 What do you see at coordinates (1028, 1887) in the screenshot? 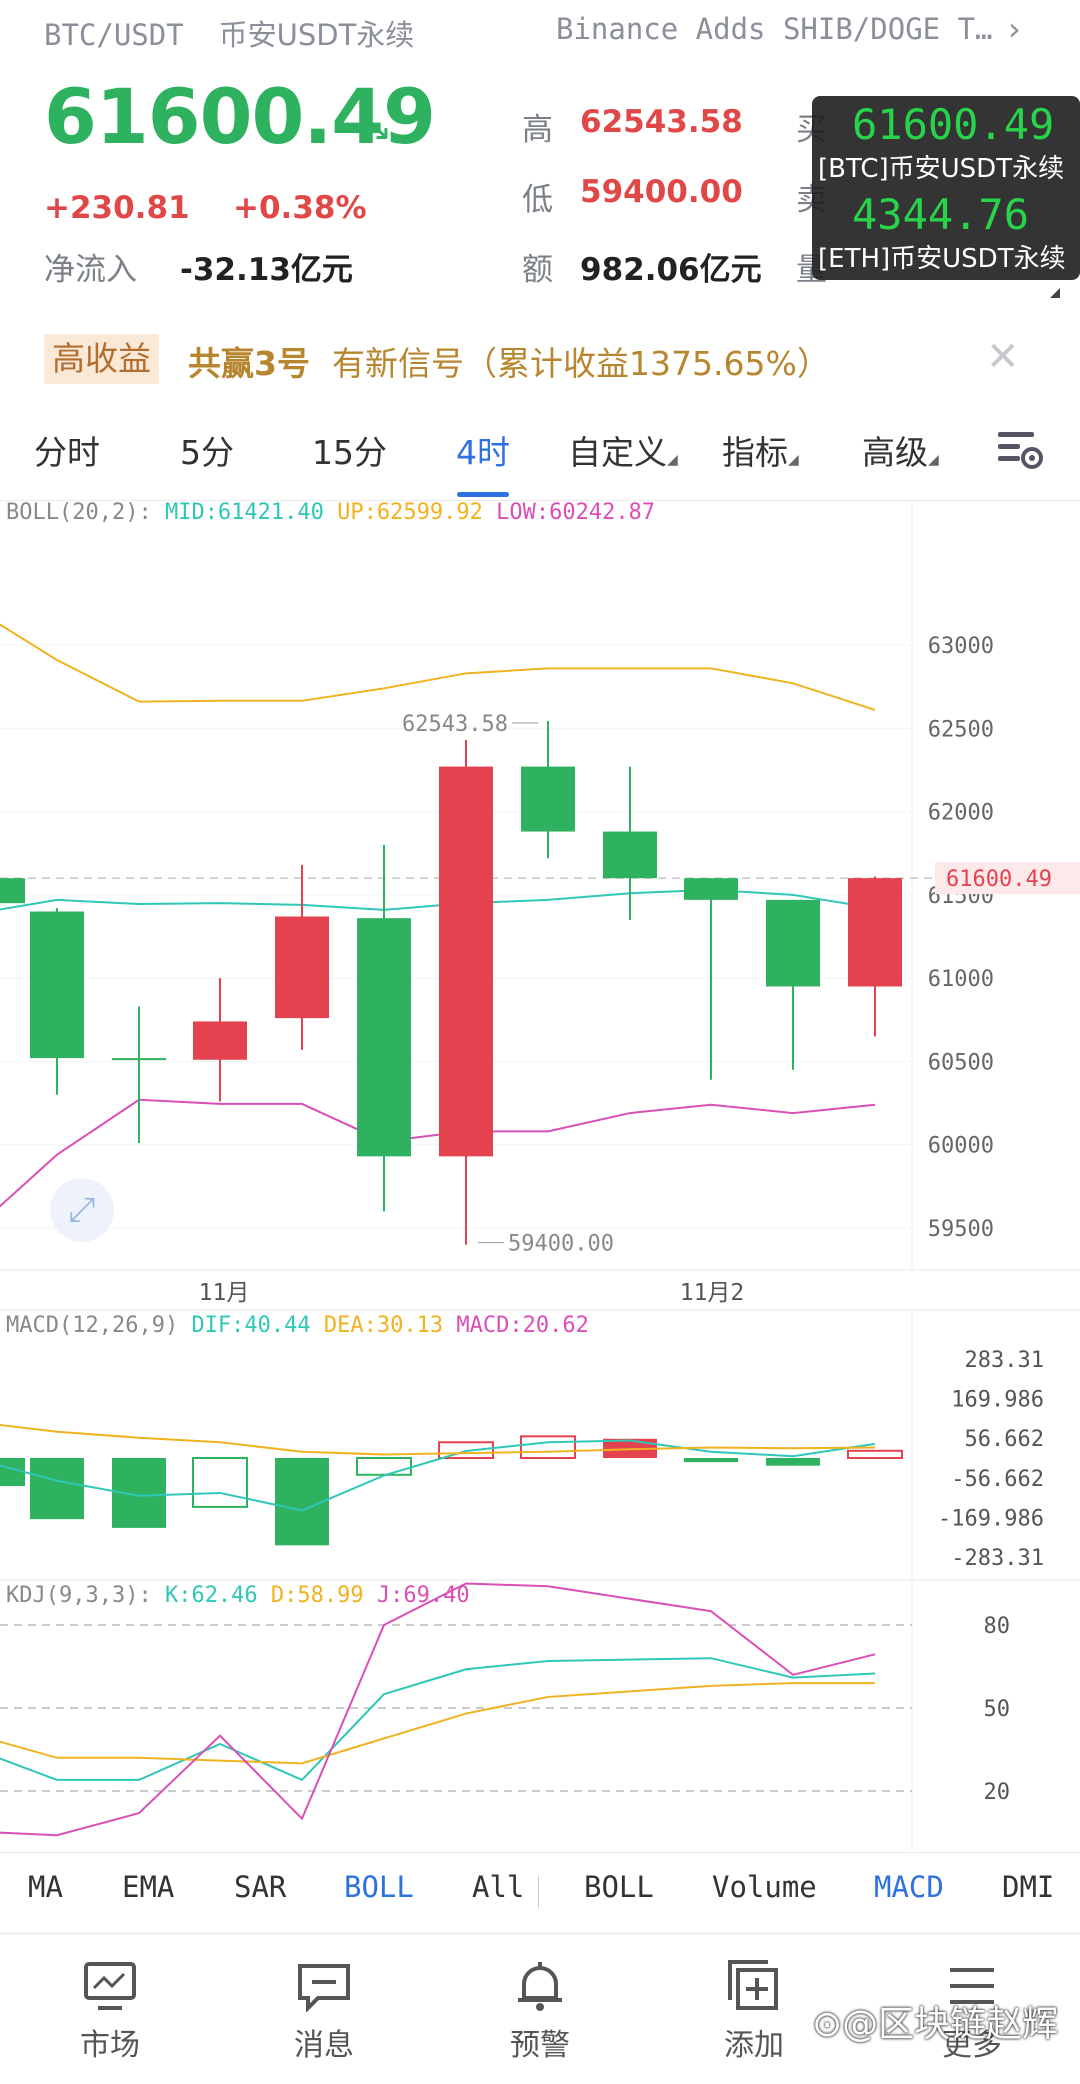
I see `tab-dmi: DMI` at bounding box center [1028, 1887].